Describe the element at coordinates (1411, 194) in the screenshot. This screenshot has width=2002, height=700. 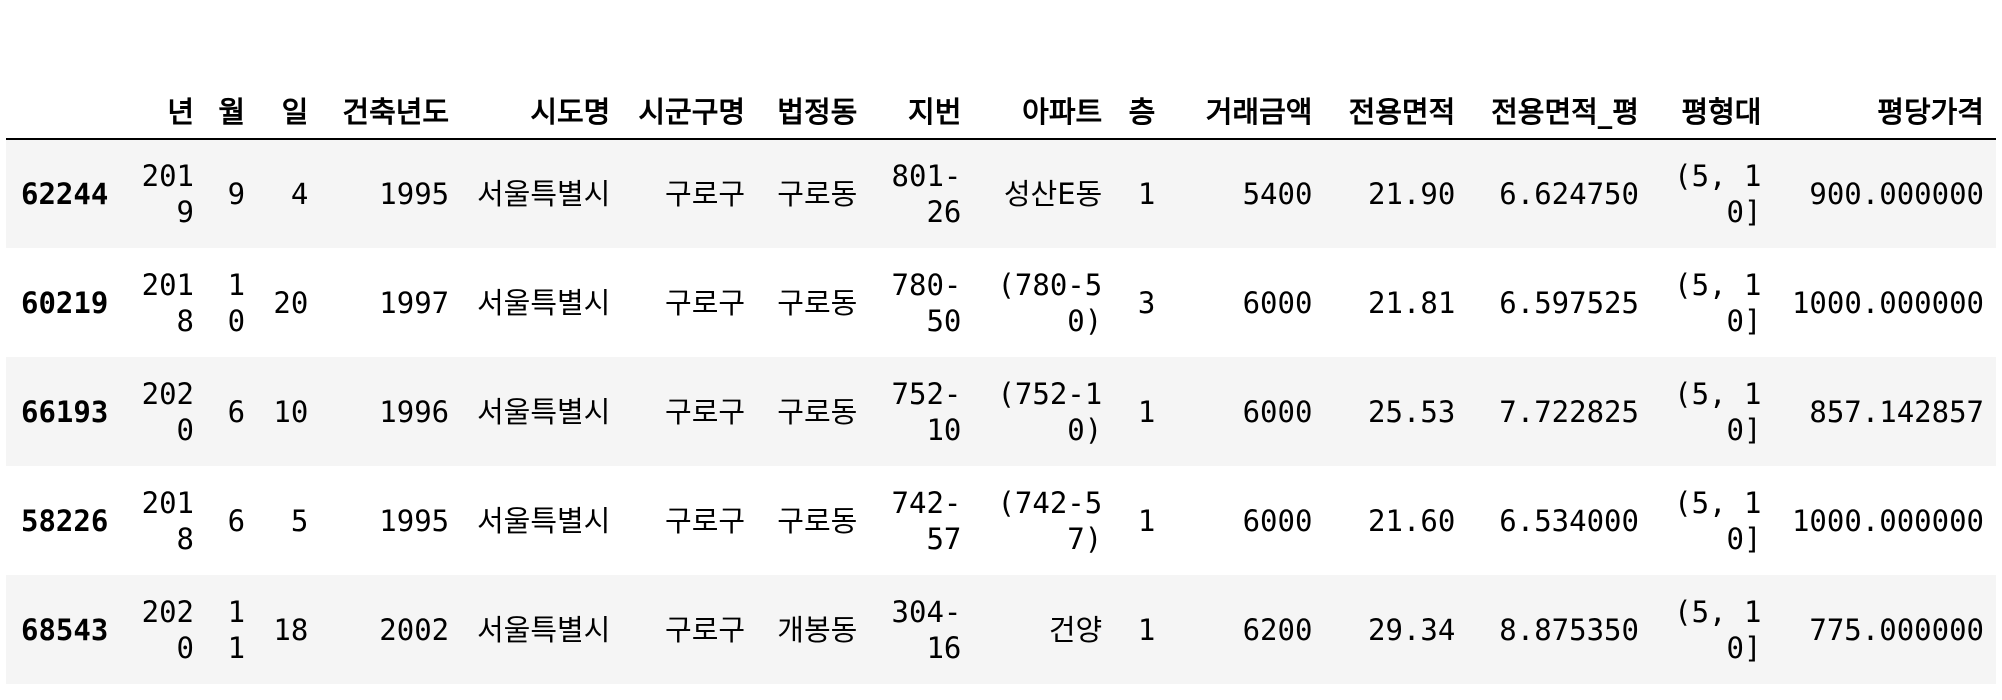
I see `table-cell: 21.90` at that location.